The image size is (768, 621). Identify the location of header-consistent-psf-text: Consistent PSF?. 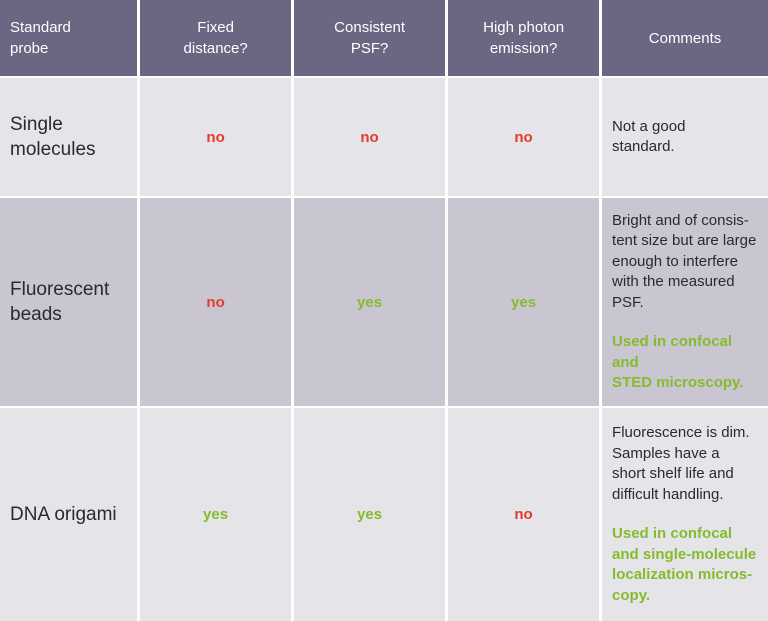
(370, 38).